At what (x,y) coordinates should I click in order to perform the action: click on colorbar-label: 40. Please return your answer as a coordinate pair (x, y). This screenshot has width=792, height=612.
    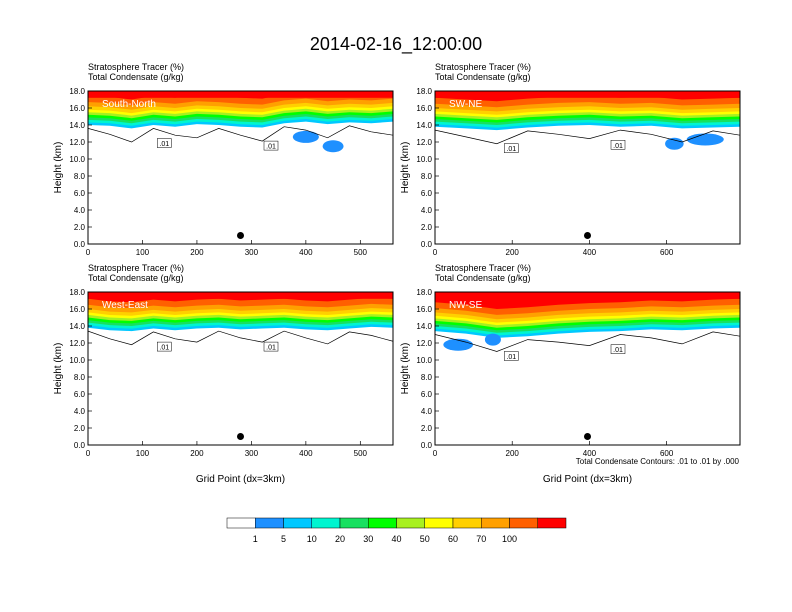
    Looking at the image, I should click on (396, 539).